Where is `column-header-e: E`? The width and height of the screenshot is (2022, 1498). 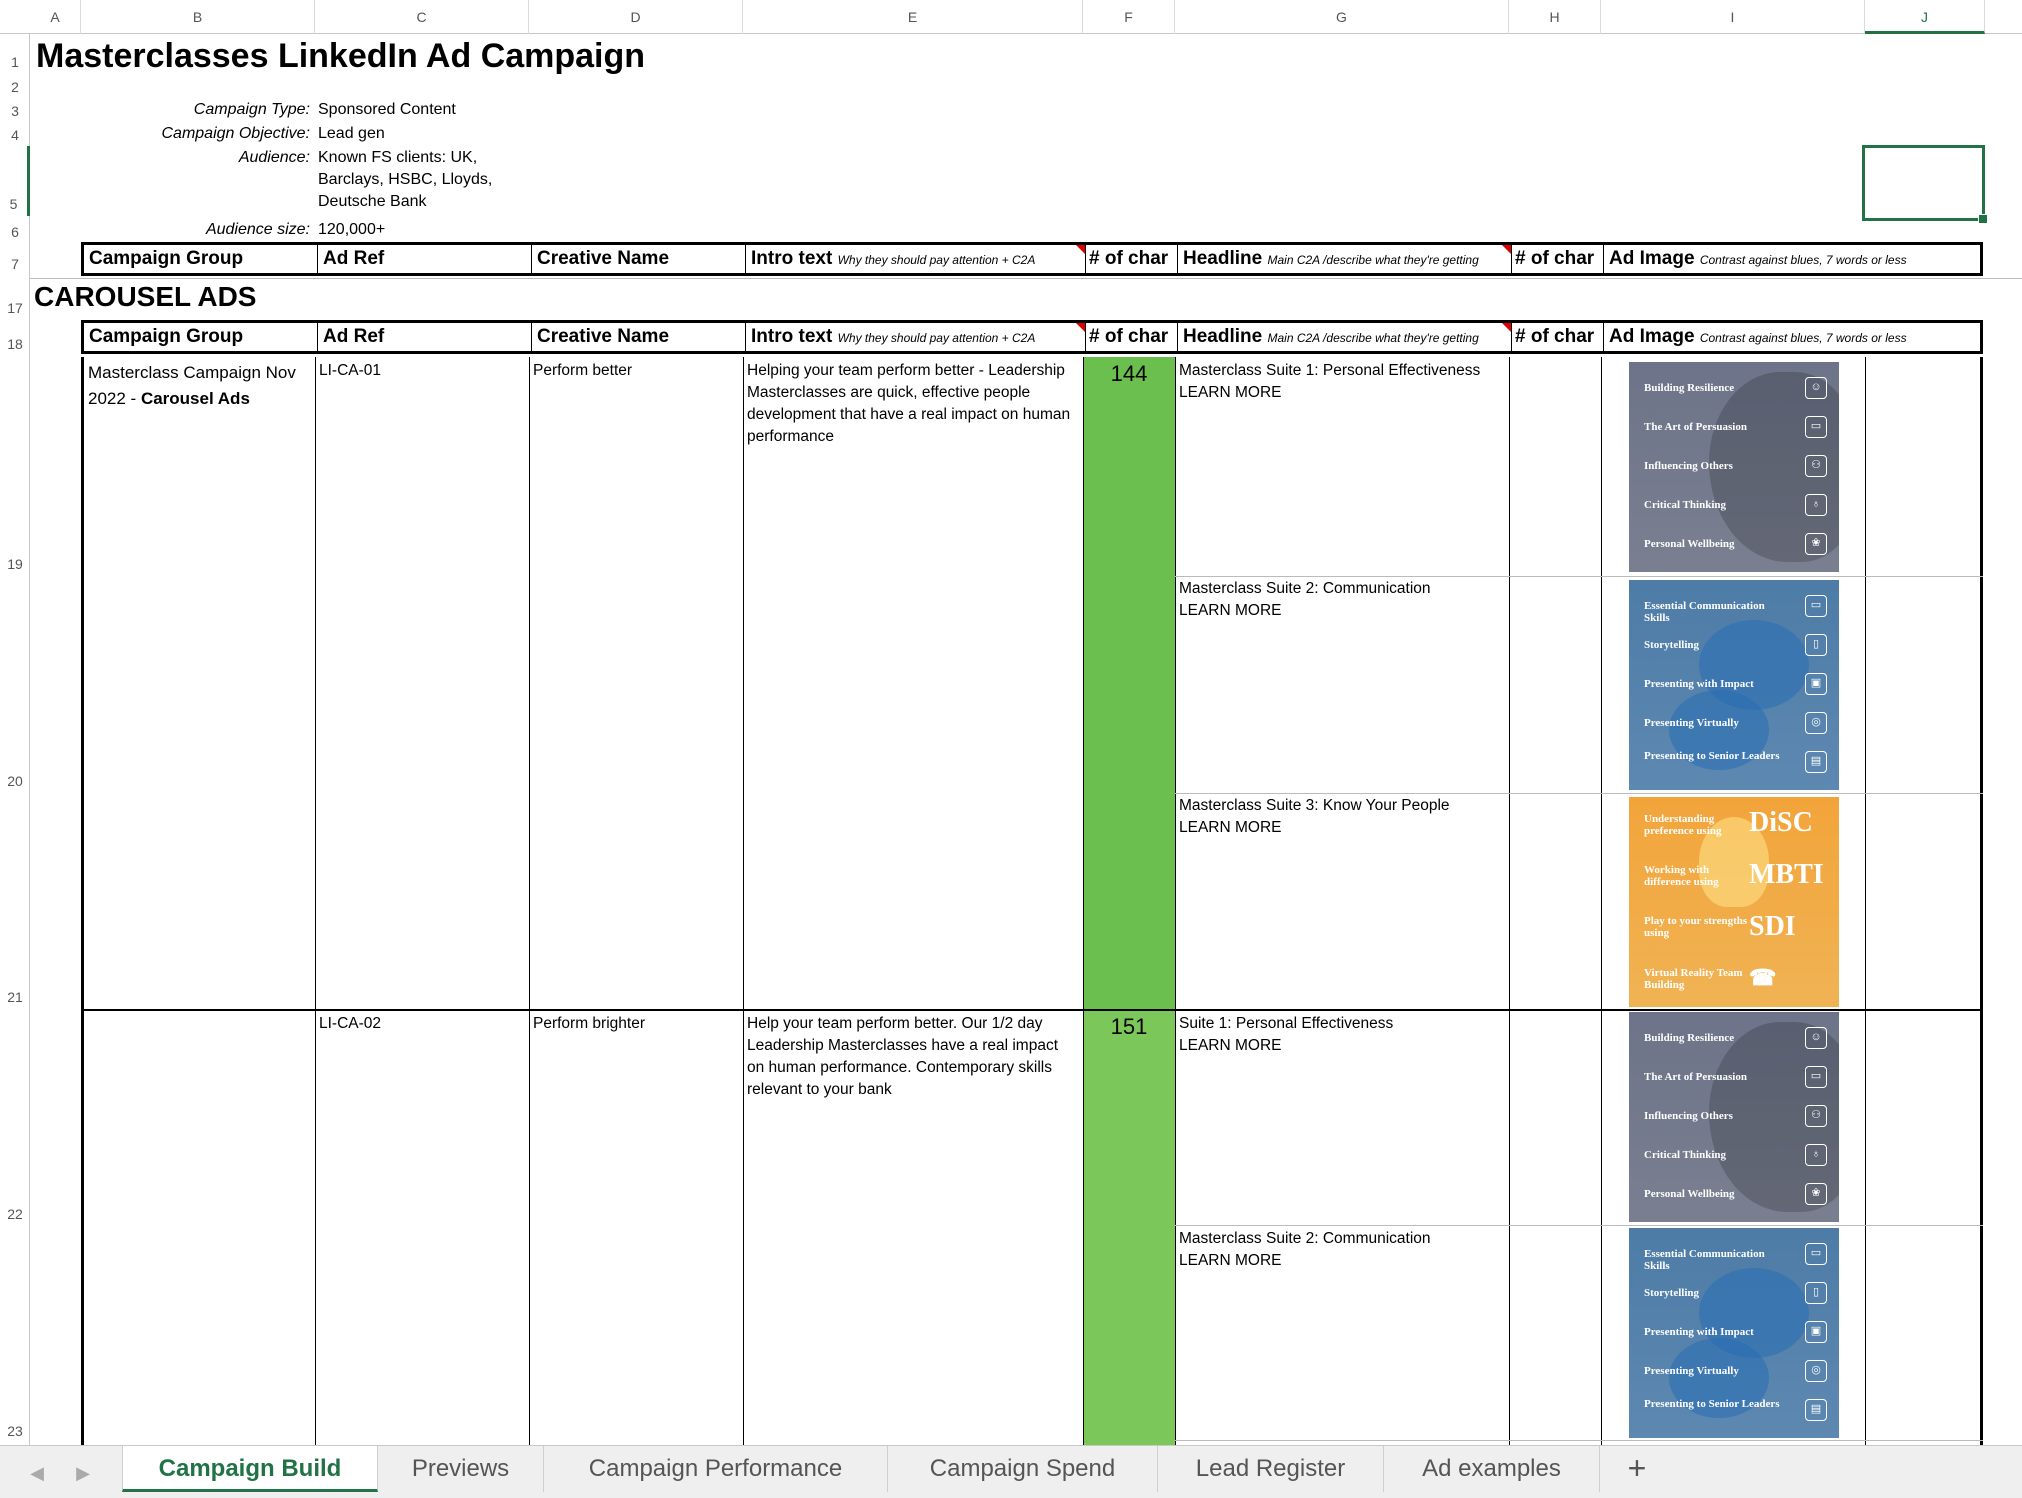
column-header-e: E is located at coordinates (913, 17).